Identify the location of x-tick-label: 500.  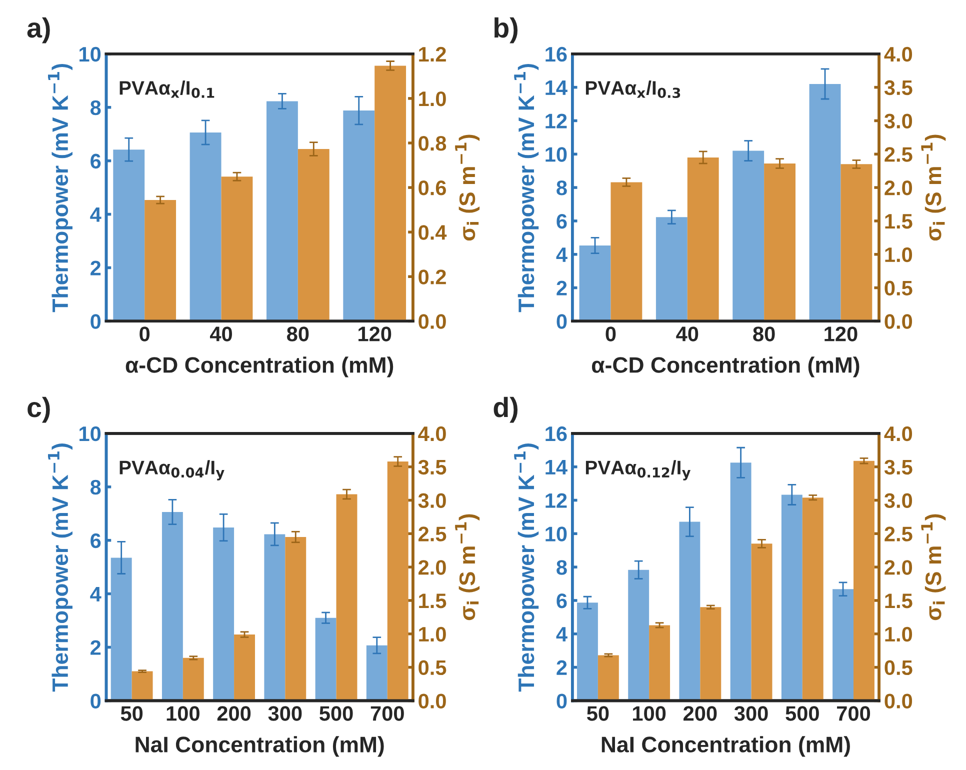
(336, 713).